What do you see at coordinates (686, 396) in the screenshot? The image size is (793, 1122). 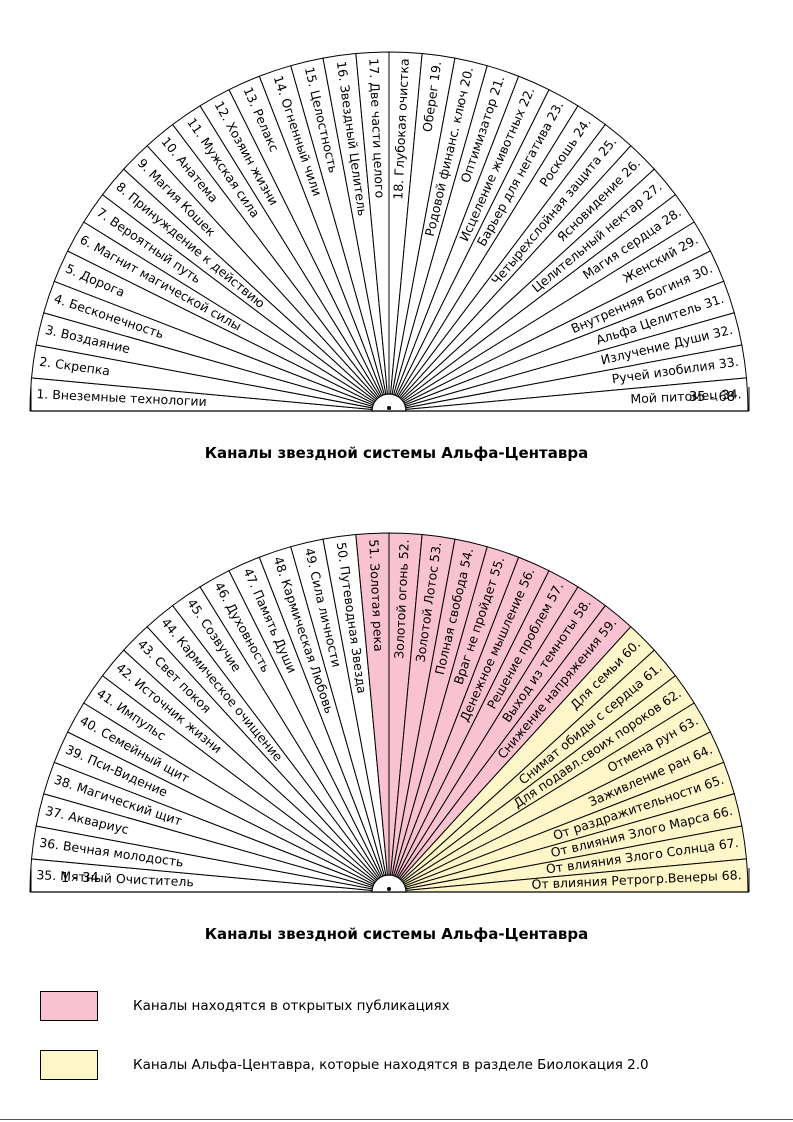 I see `fan-sector-label: Мой питомец 34.` at bounding box center [686, 396].